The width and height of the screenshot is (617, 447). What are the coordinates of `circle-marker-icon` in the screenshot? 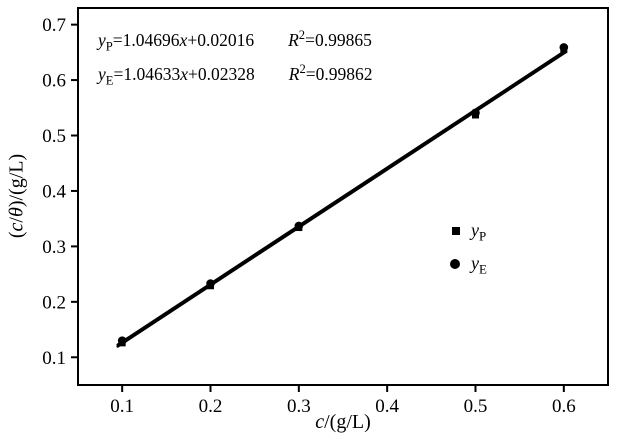 It's located at (455, 263).